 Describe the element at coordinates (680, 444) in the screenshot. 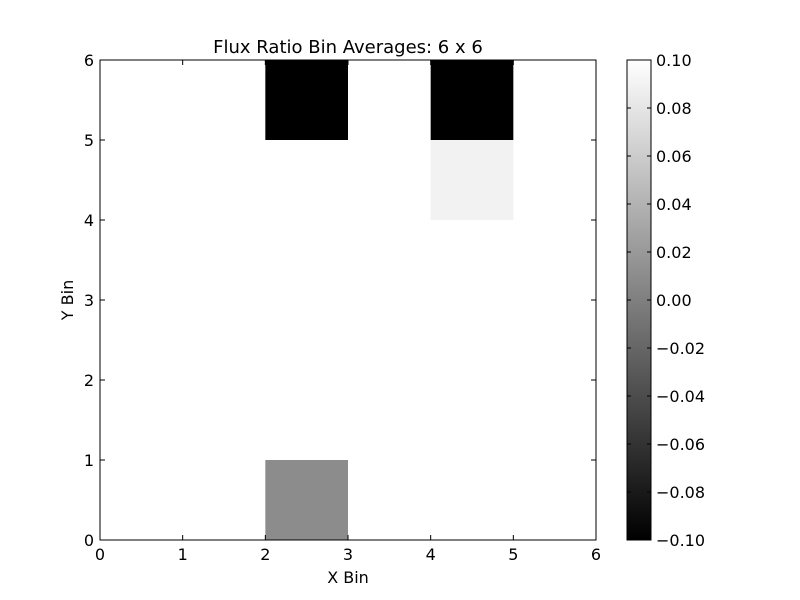

I see `colorbar-tick-label: −0.06` at that location.